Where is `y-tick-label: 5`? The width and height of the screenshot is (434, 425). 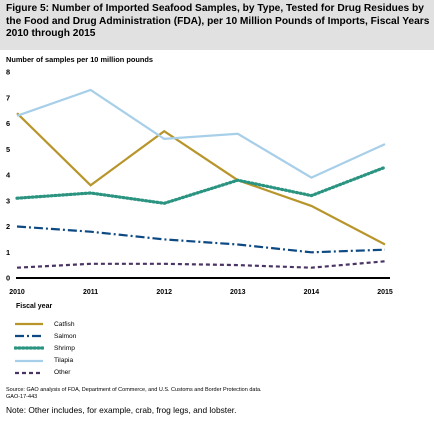 y-tick-label: 5 is located at coordinates (8, 149).